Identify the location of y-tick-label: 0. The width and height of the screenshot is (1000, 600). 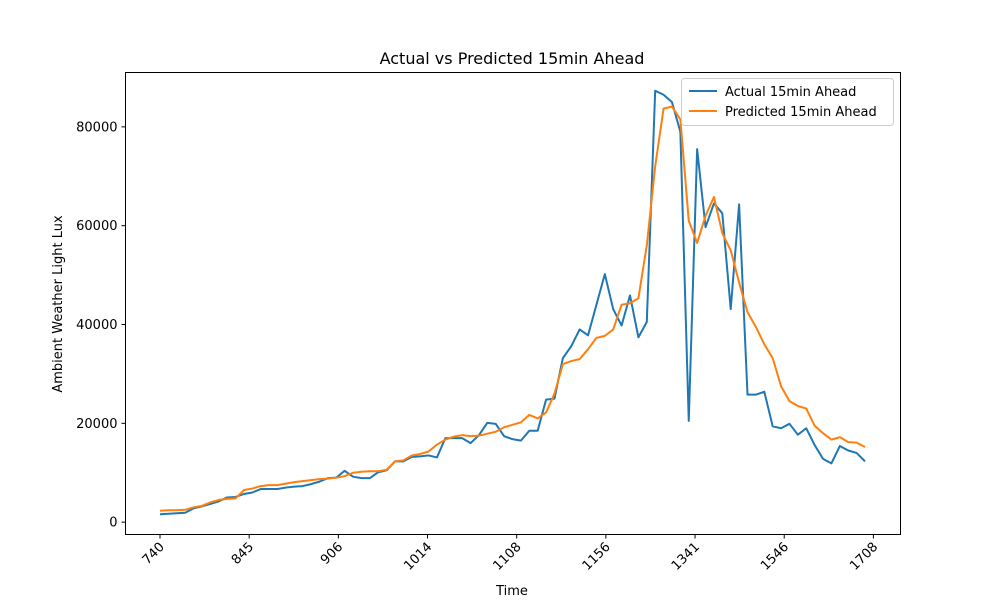
(113, 523).